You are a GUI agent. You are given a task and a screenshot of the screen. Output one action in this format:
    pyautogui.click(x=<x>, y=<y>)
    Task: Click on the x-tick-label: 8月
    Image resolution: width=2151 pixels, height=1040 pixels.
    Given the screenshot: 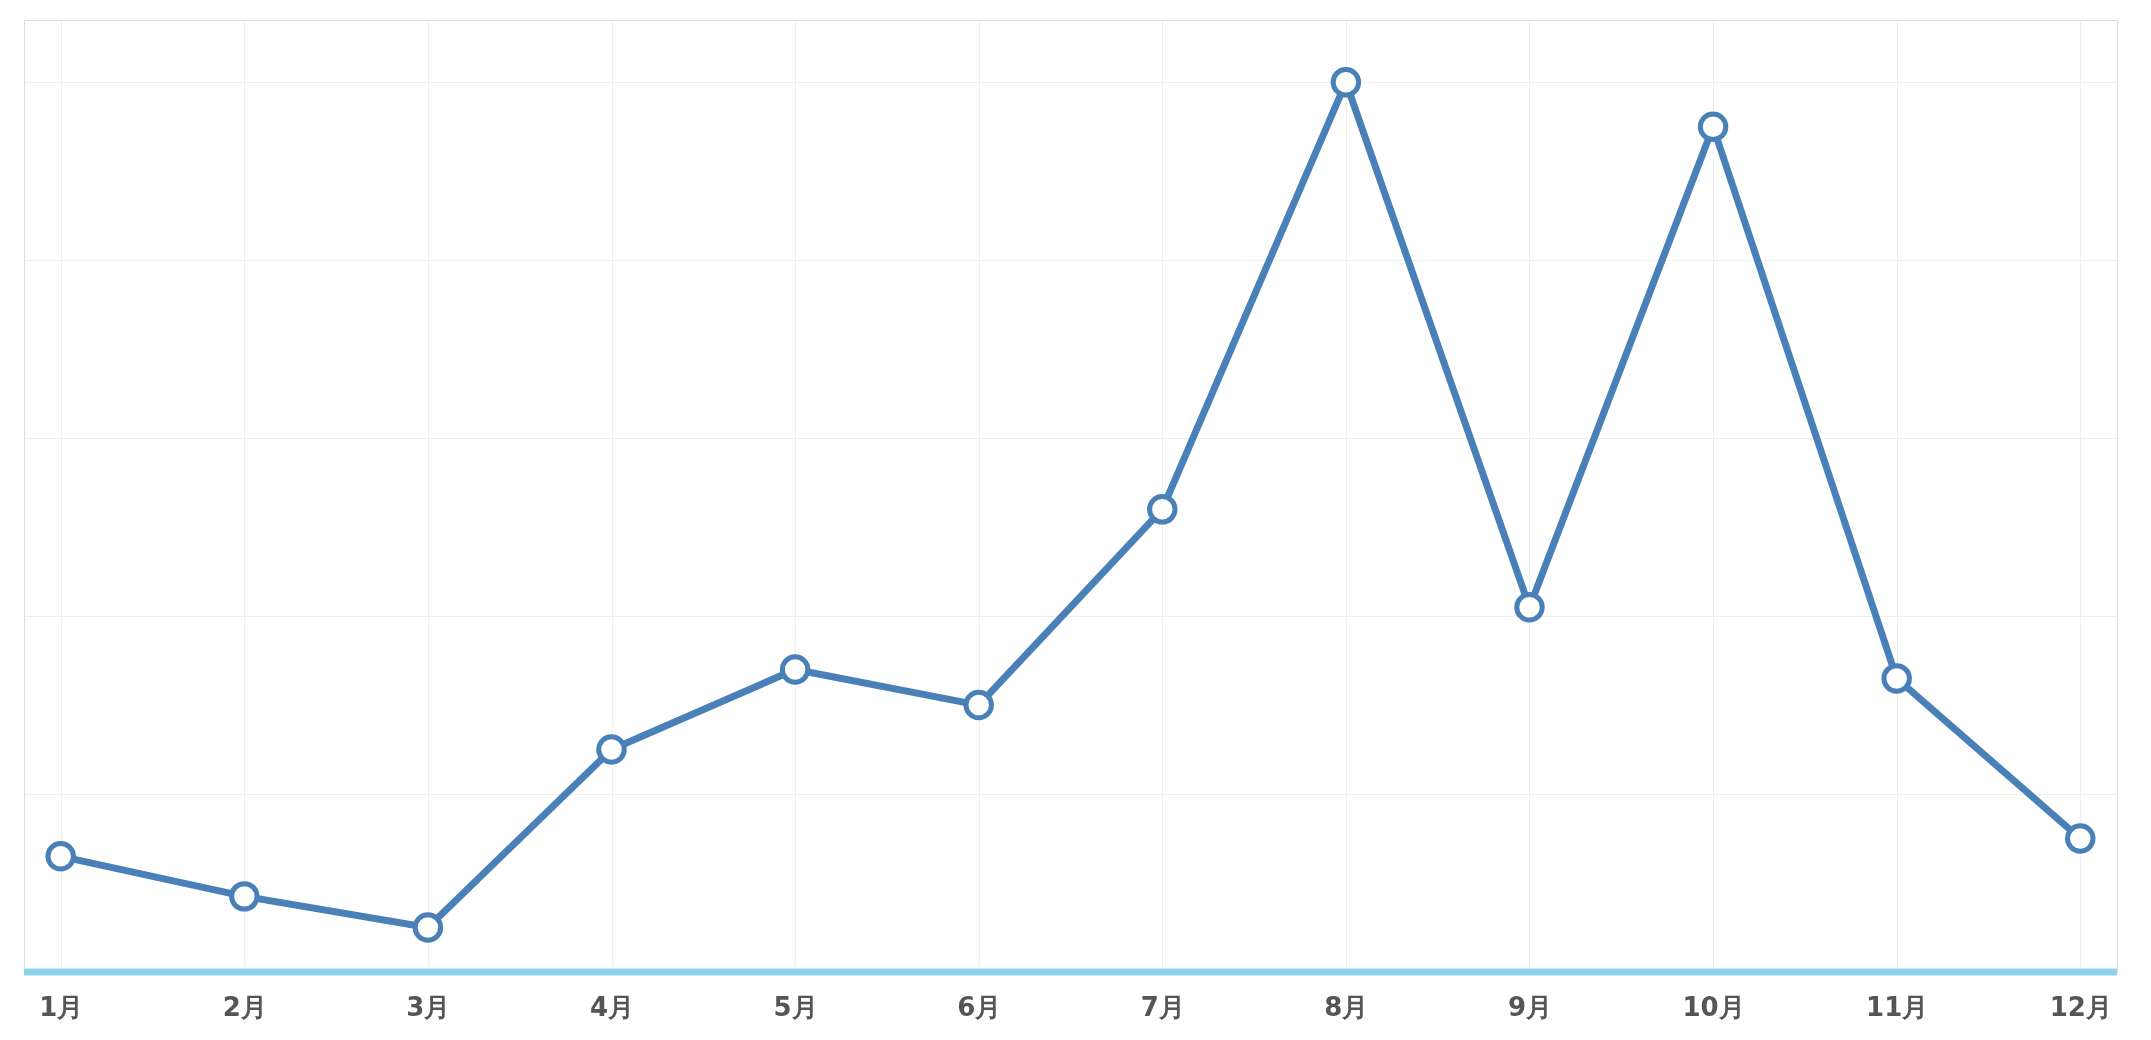 What is the action you would take?
    pyautogui.click(x=1346, y=1006)
    